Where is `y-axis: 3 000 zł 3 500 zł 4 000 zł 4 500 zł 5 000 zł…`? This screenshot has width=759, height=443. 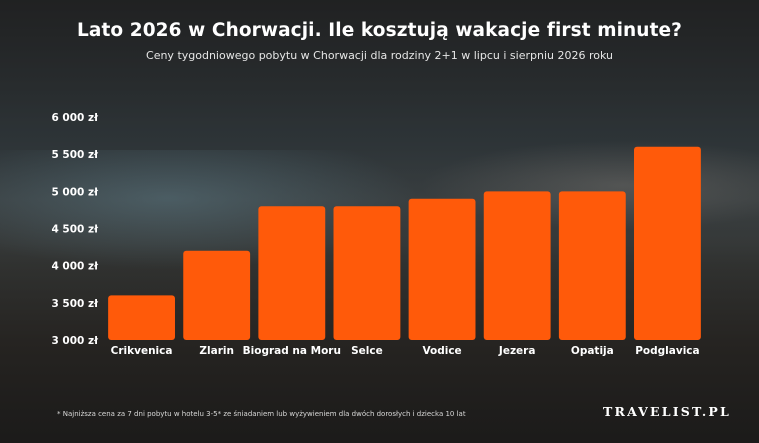 y-axis: 3 000 zł 3 500 zł 4 000 zł 4 500 zł 5 000 zł… is located at coordinates (75, 229).